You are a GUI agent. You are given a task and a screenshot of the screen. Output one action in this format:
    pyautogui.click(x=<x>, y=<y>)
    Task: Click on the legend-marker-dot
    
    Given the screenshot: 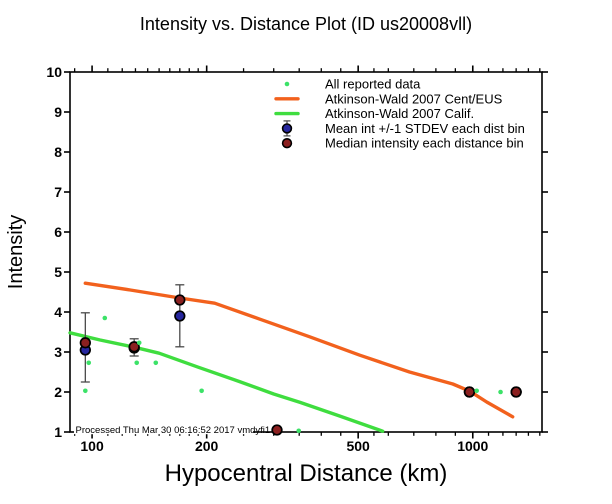 What is the action you would take?
    pyautogui.click(x=287, y=84)
    